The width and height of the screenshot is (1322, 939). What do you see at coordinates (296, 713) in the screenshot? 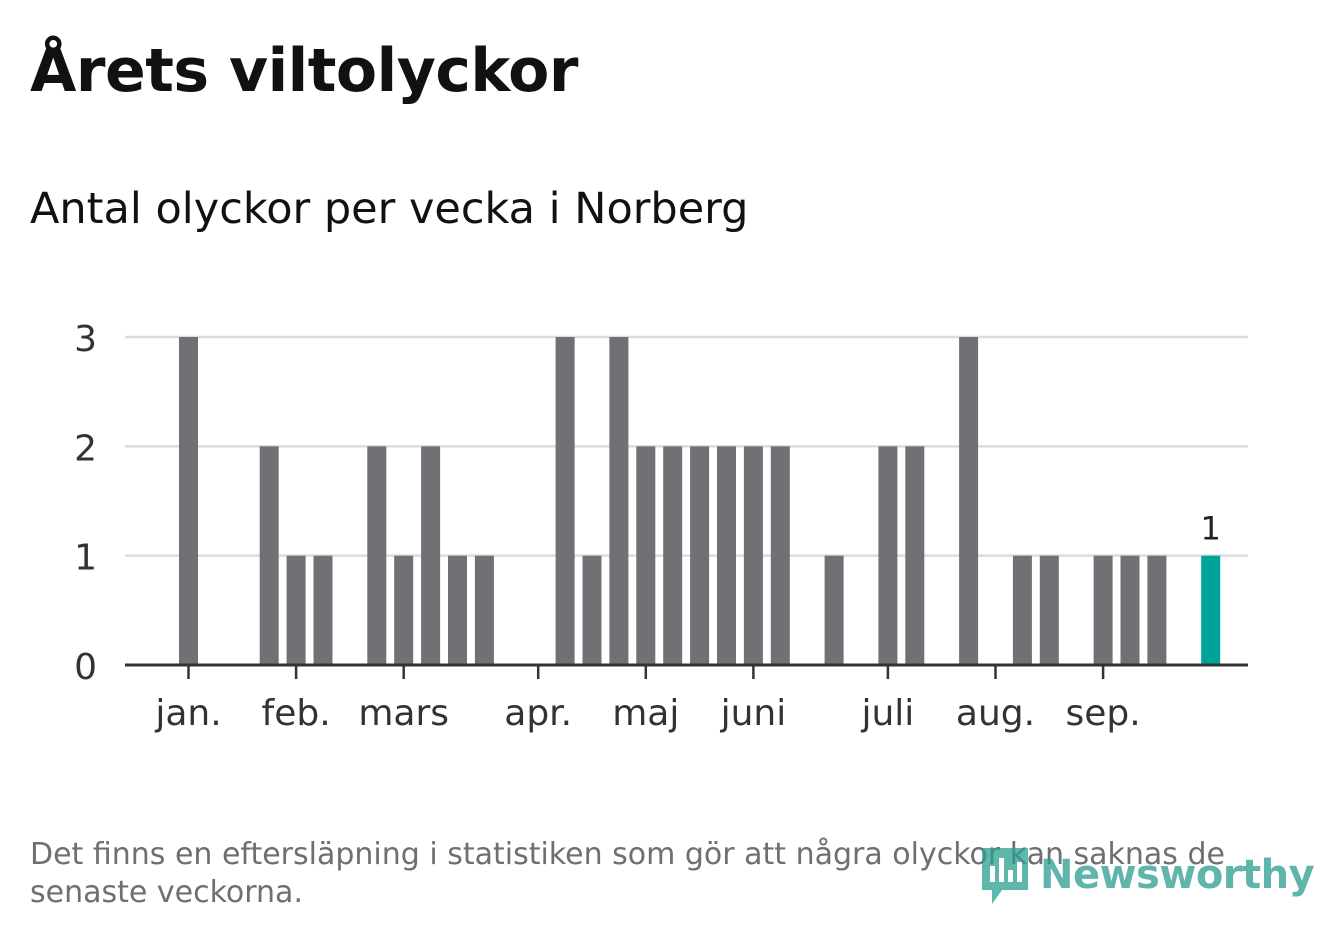
I see `x-tick-label: feb.` at bounding box center [296, 713].